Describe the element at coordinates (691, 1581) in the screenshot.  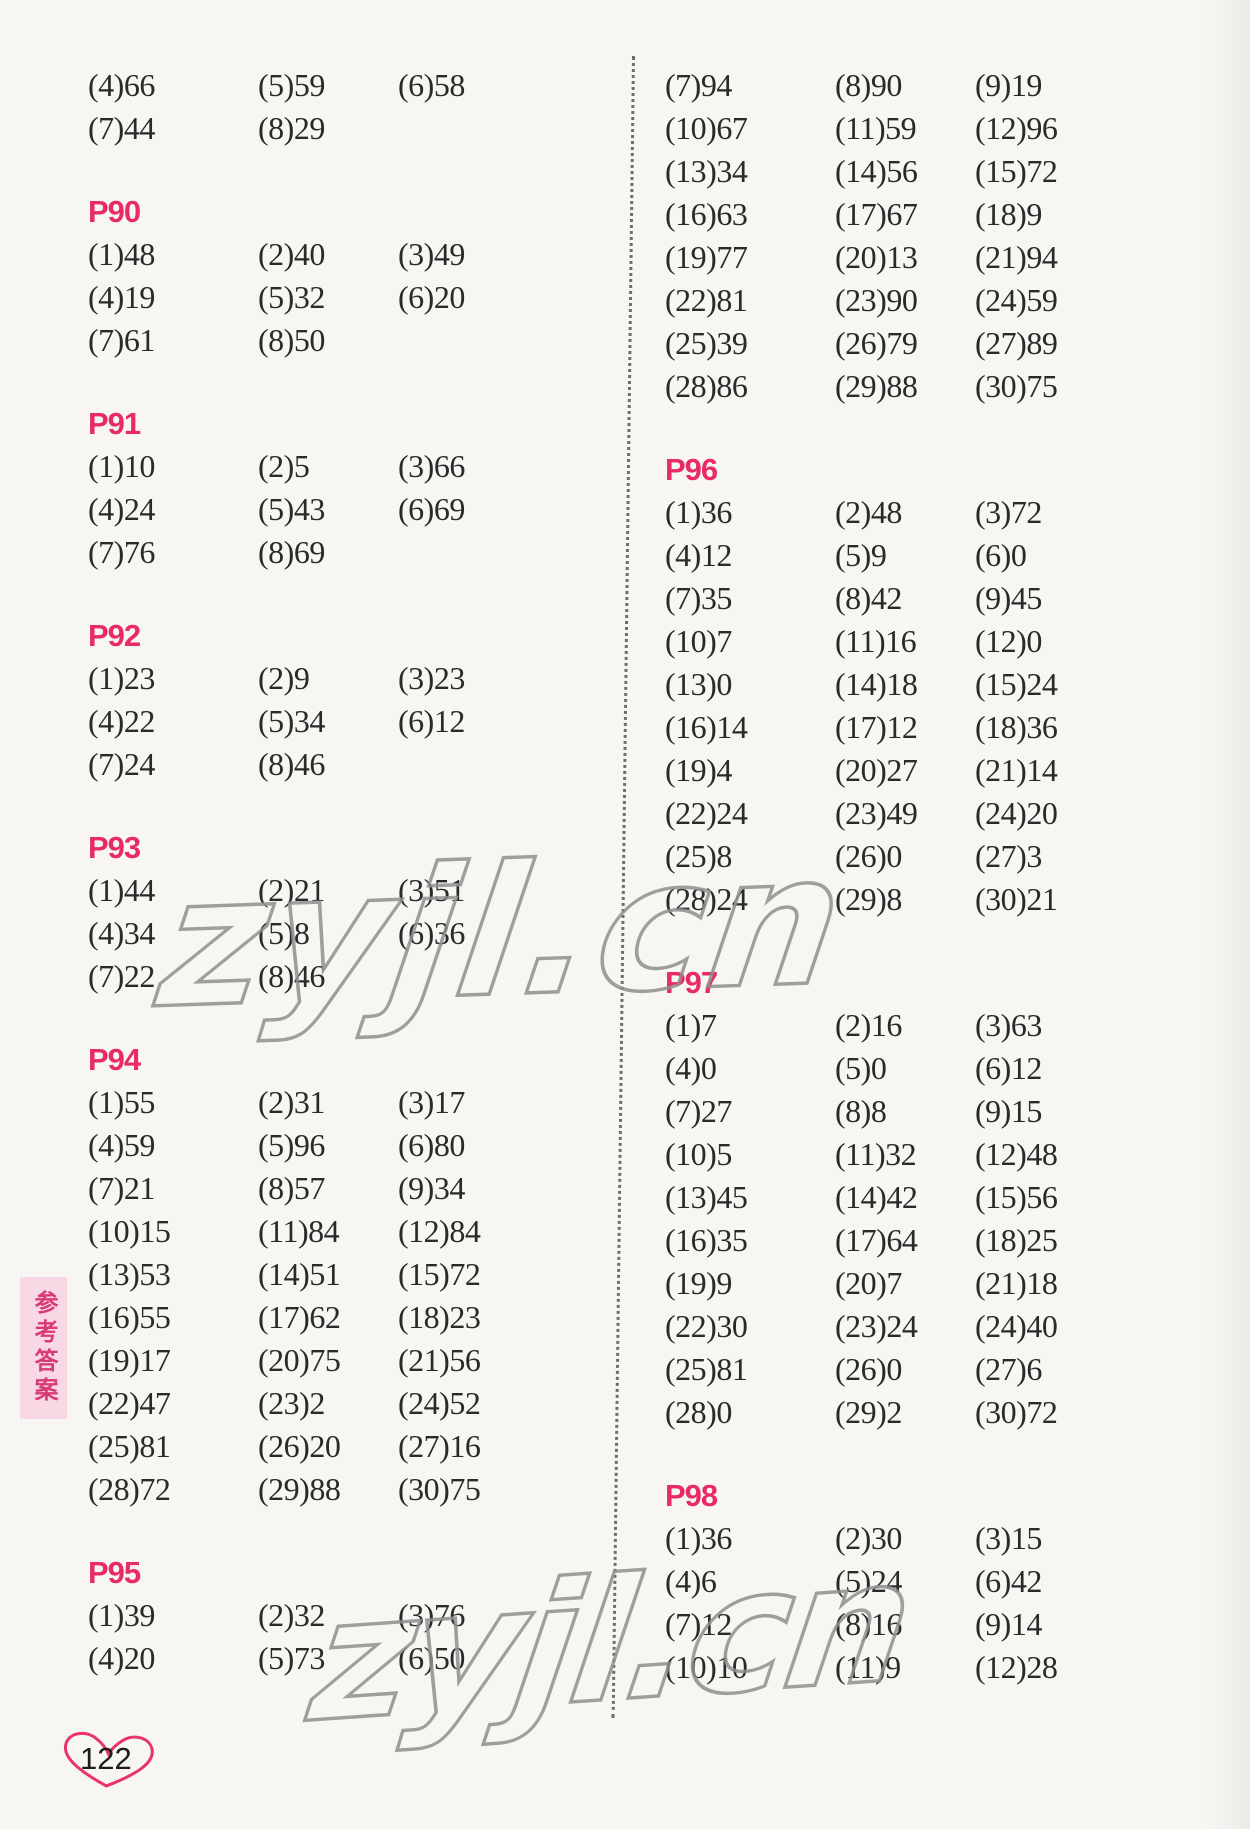
I see `answer-cell: (4)6` at that location.